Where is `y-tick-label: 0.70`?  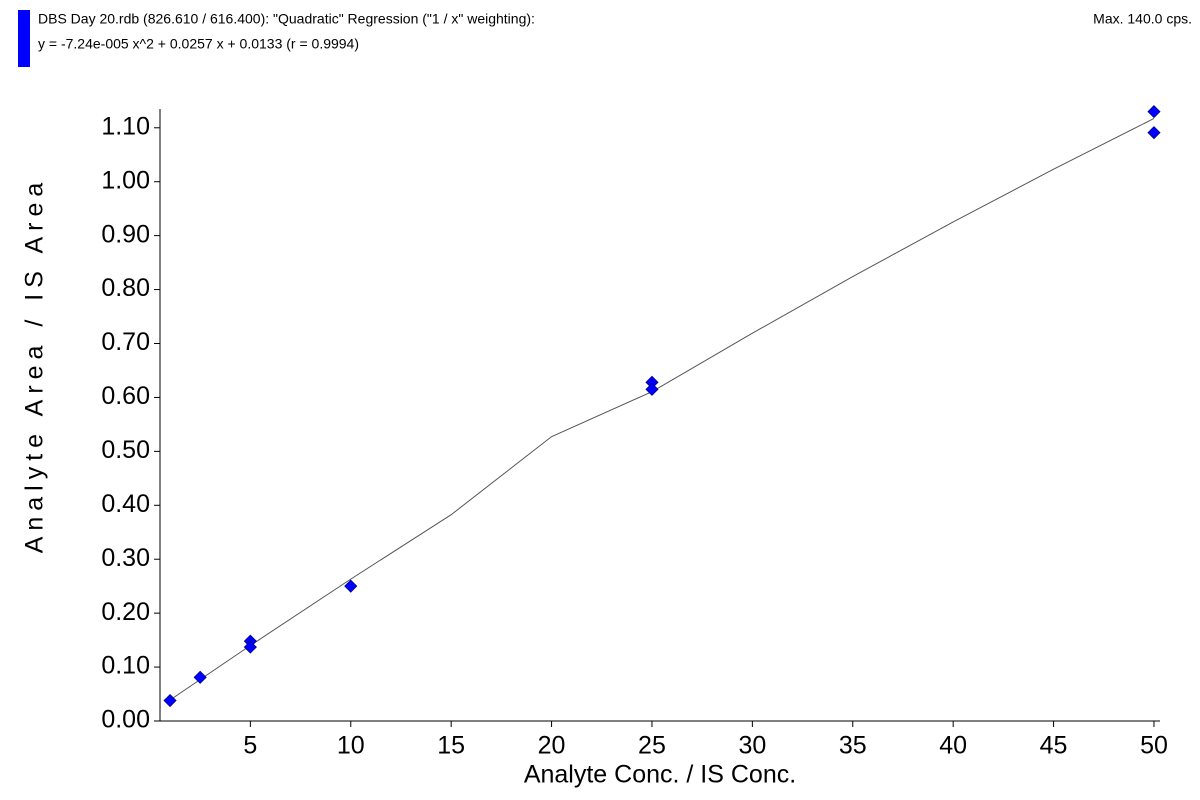
y-tick-label: 0.70 is located at coordinates (125, 342).